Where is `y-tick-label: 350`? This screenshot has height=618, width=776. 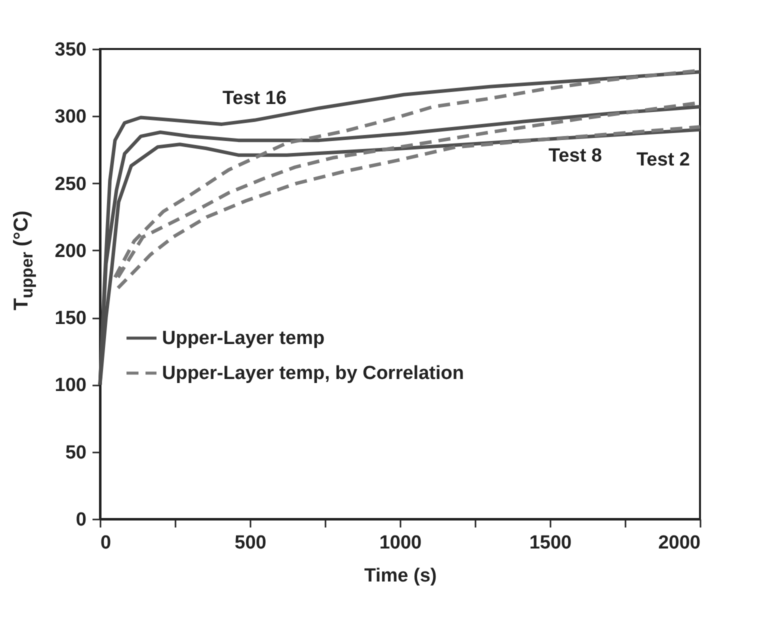
y-tick-label: 350 is located at coordinates (70, 50).